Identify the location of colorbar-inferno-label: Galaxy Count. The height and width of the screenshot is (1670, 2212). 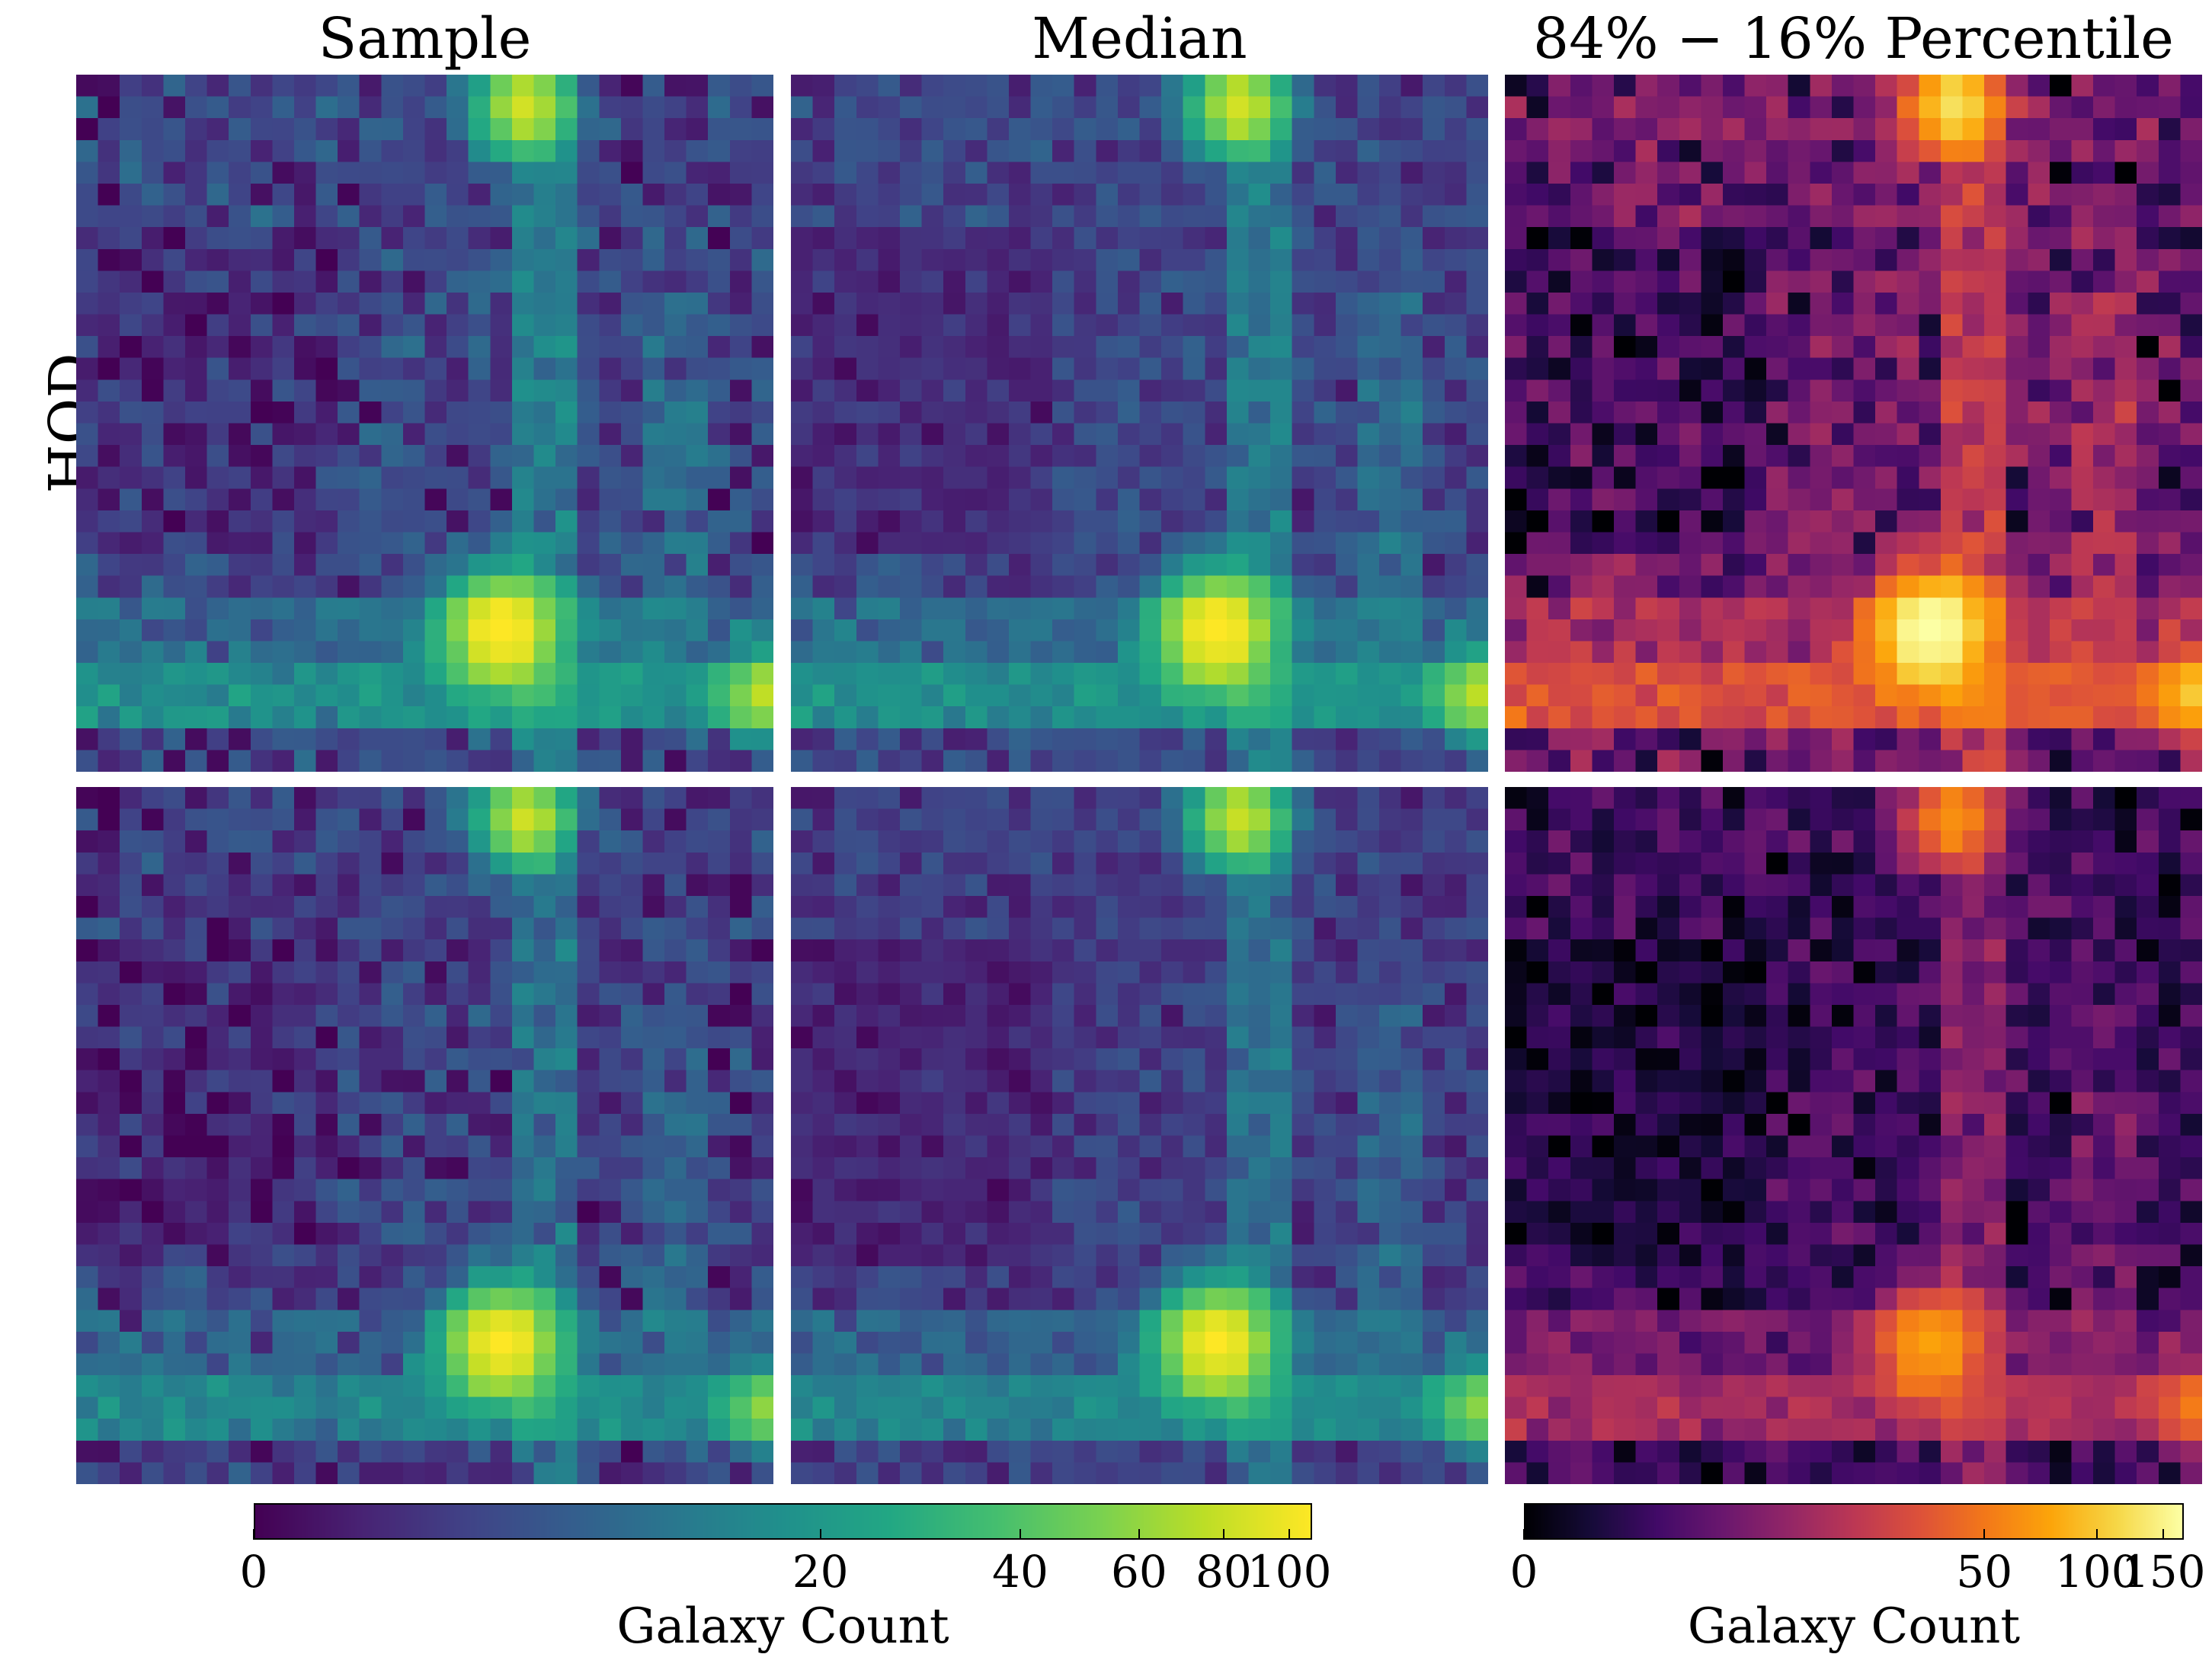
(1854, 1626).